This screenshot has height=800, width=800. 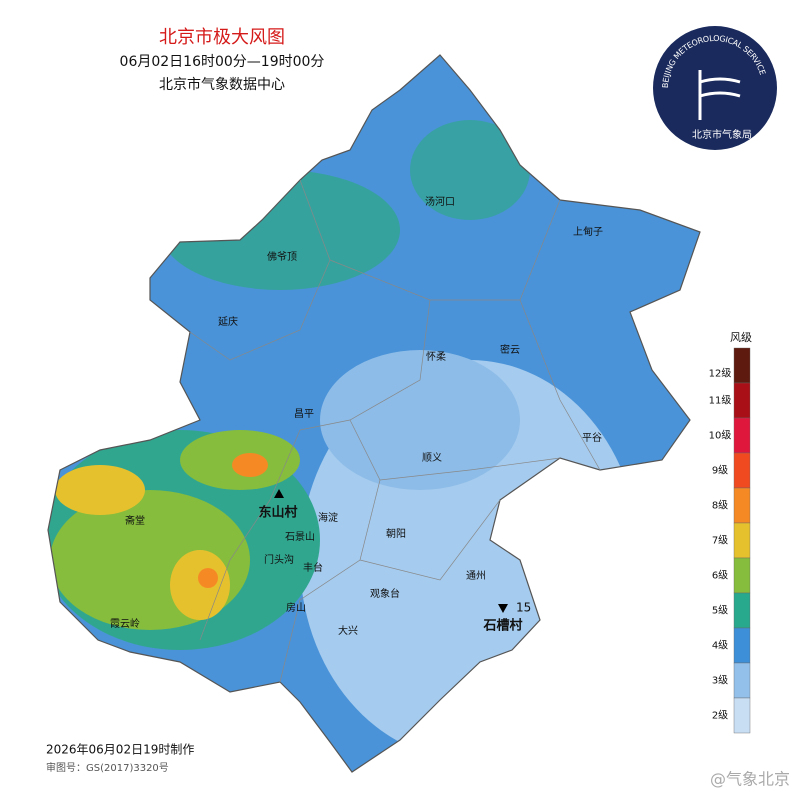 I want to click on title: 北京市极大风图, so click(x=222, y=37).